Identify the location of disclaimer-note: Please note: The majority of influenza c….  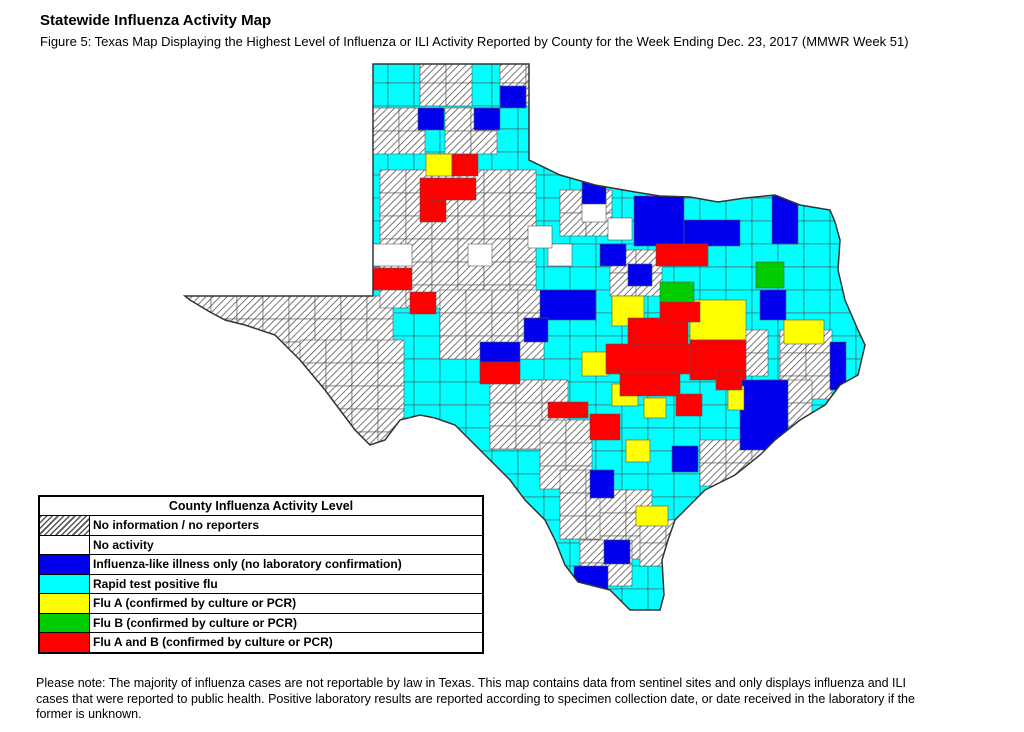
(475, 698).